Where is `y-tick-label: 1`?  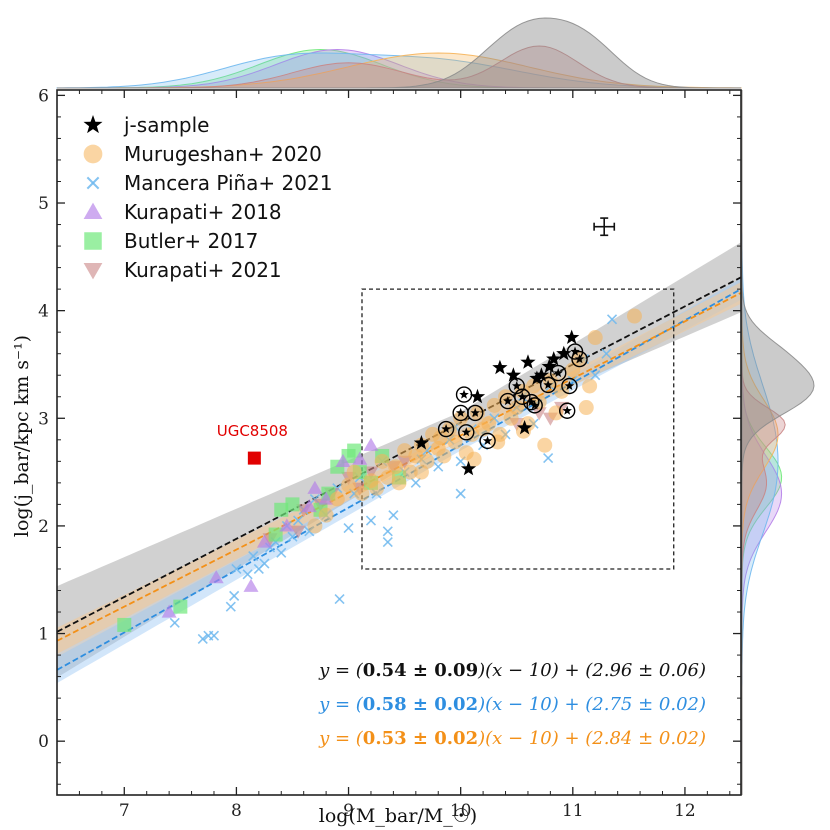 y-tick-label: 1 is located at coordinates (43, 635).